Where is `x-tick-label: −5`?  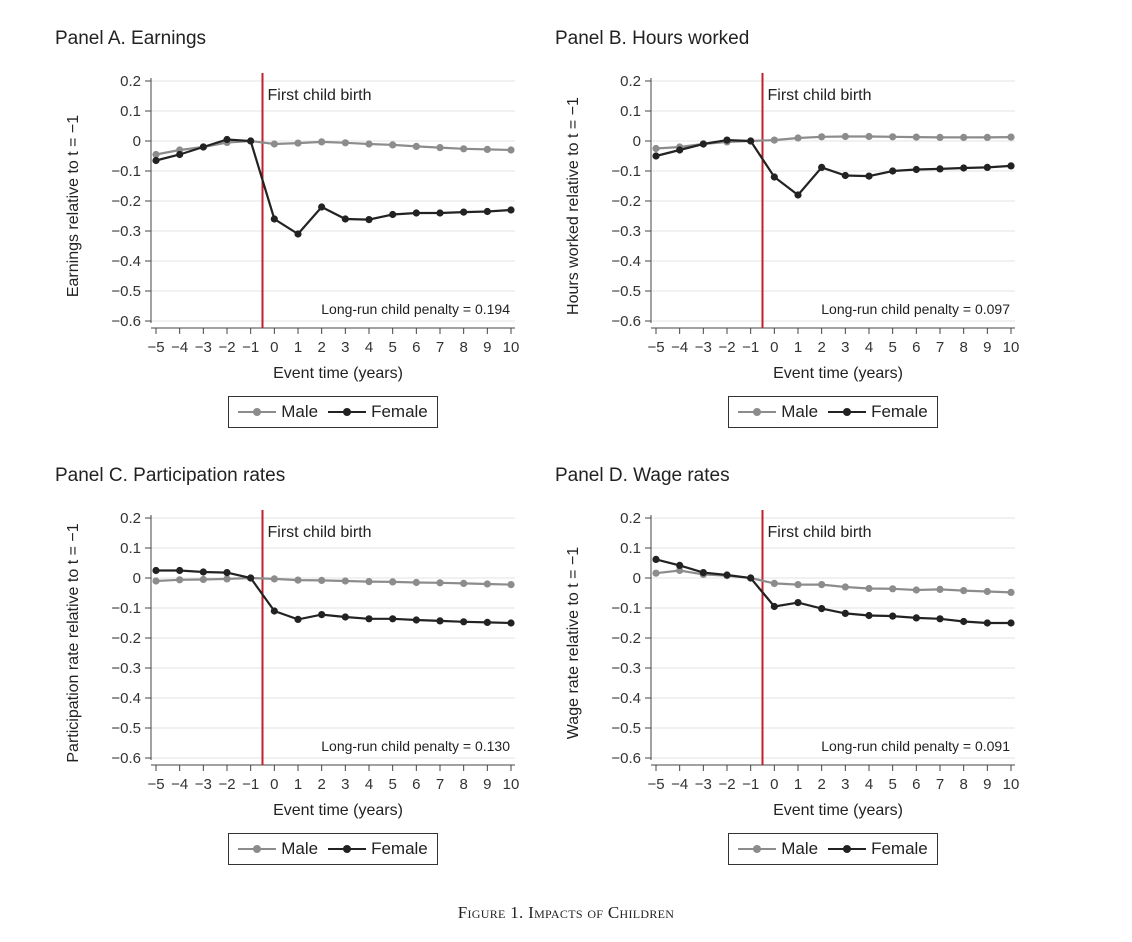
x-tick-label: −5 is located at coordinates (655, 784).